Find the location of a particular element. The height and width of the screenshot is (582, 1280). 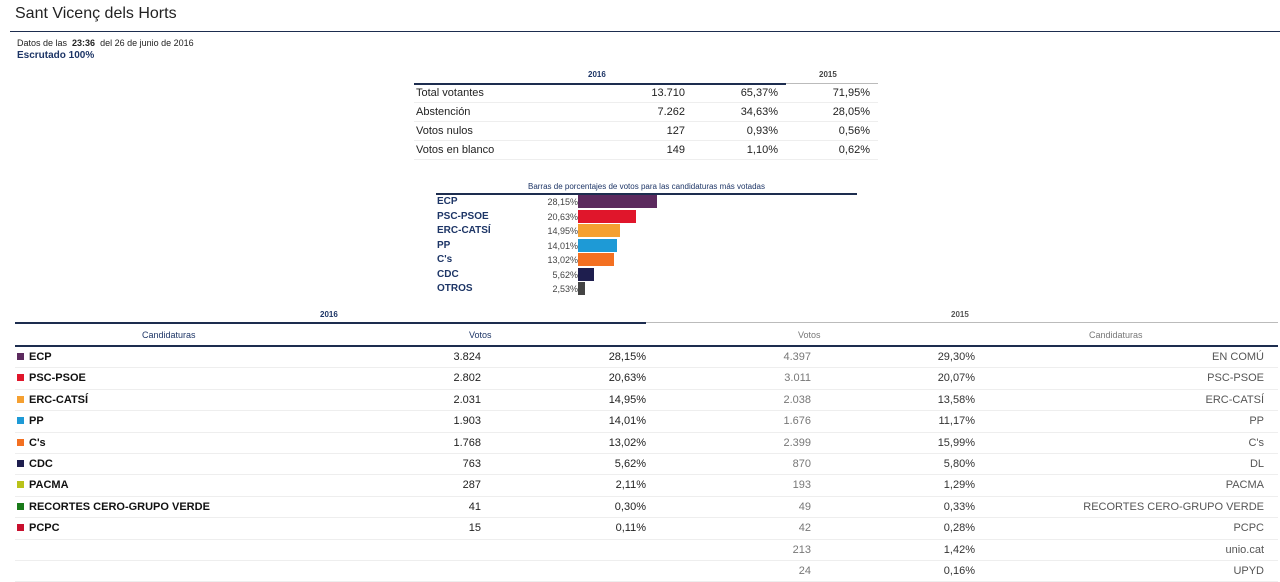

votes-previous: 24 is located at coordinates (804, 570).